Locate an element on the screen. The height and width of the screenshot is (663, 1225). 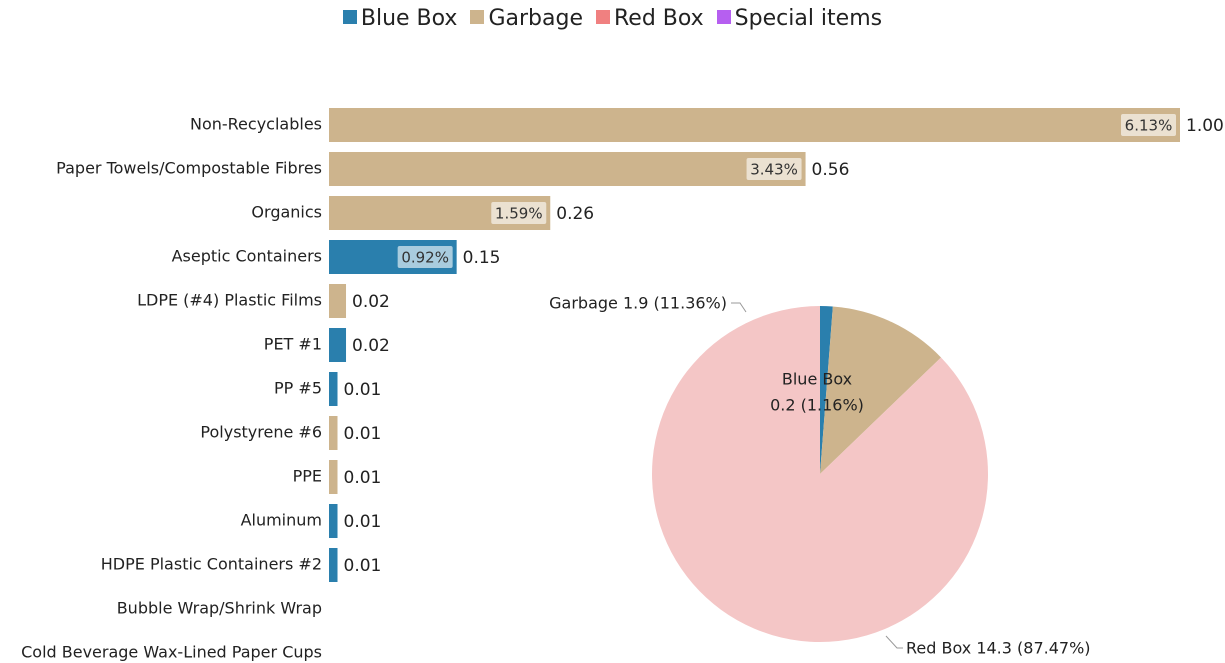
bar-percent-label: 1.59% is located at coordinates (519, 214).